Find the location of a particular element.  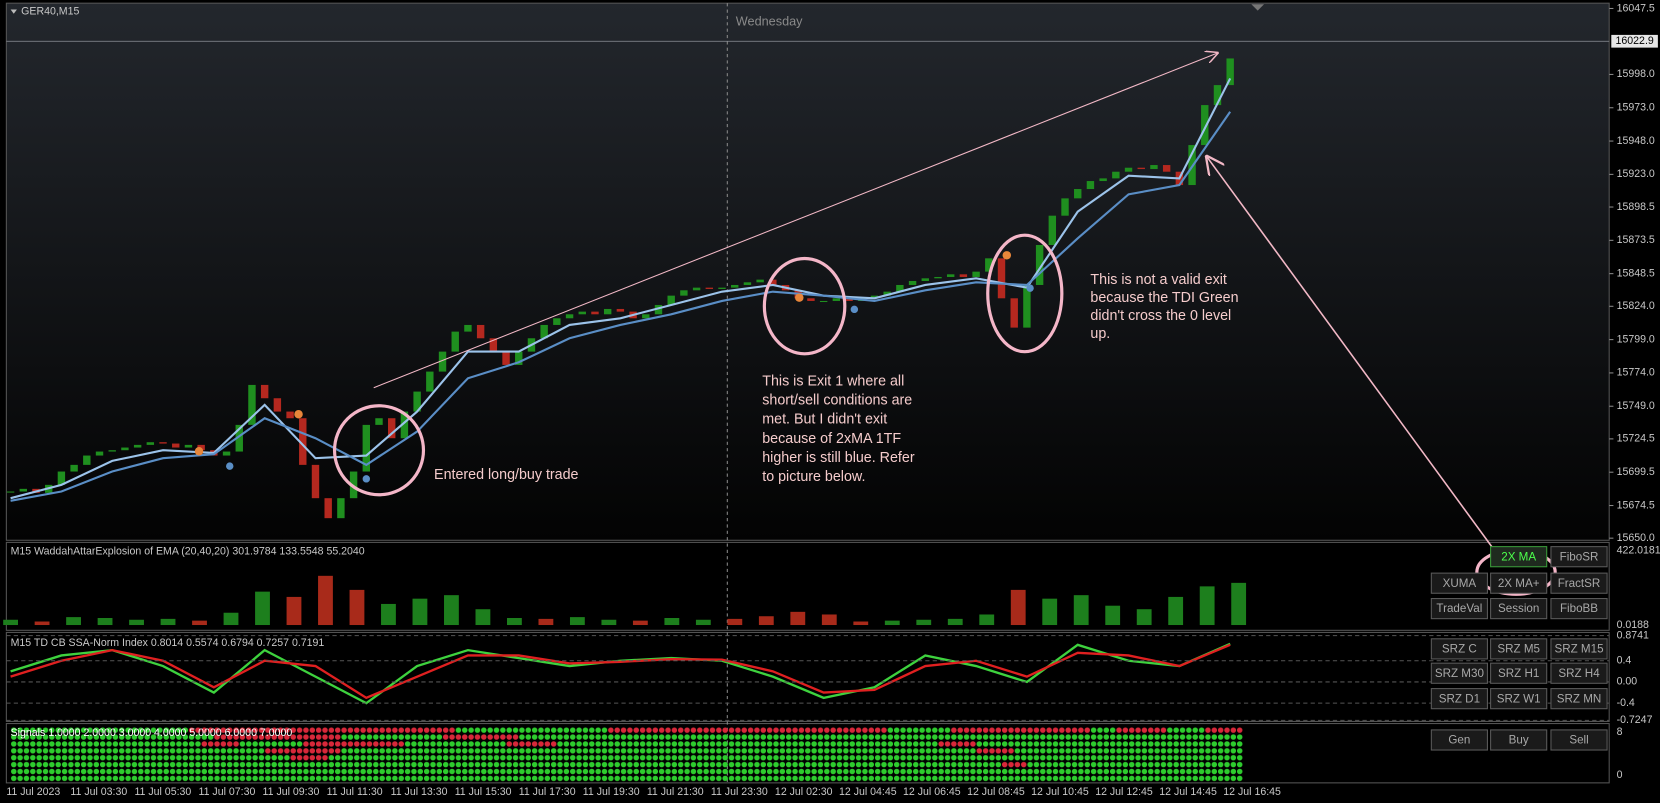

button-label: Buy is located at coordinates (1519, 740).